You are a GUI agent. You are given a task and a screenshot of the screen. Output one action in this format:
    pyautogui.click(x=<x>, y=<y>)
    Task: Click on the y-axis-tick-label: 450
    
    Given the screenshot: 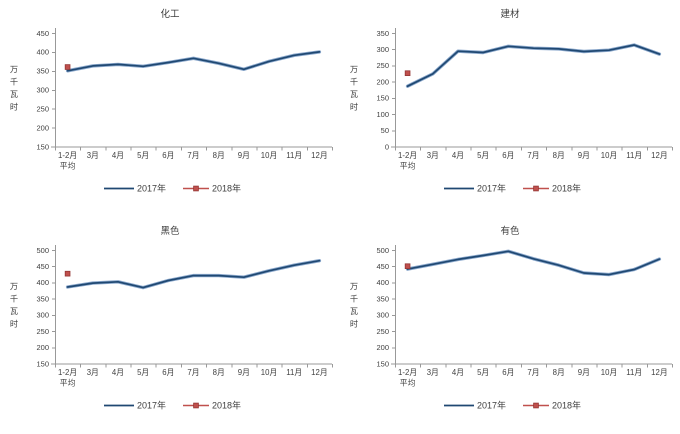 What is the action you would take?
    pyautogui.click(x=42, y=266)
    